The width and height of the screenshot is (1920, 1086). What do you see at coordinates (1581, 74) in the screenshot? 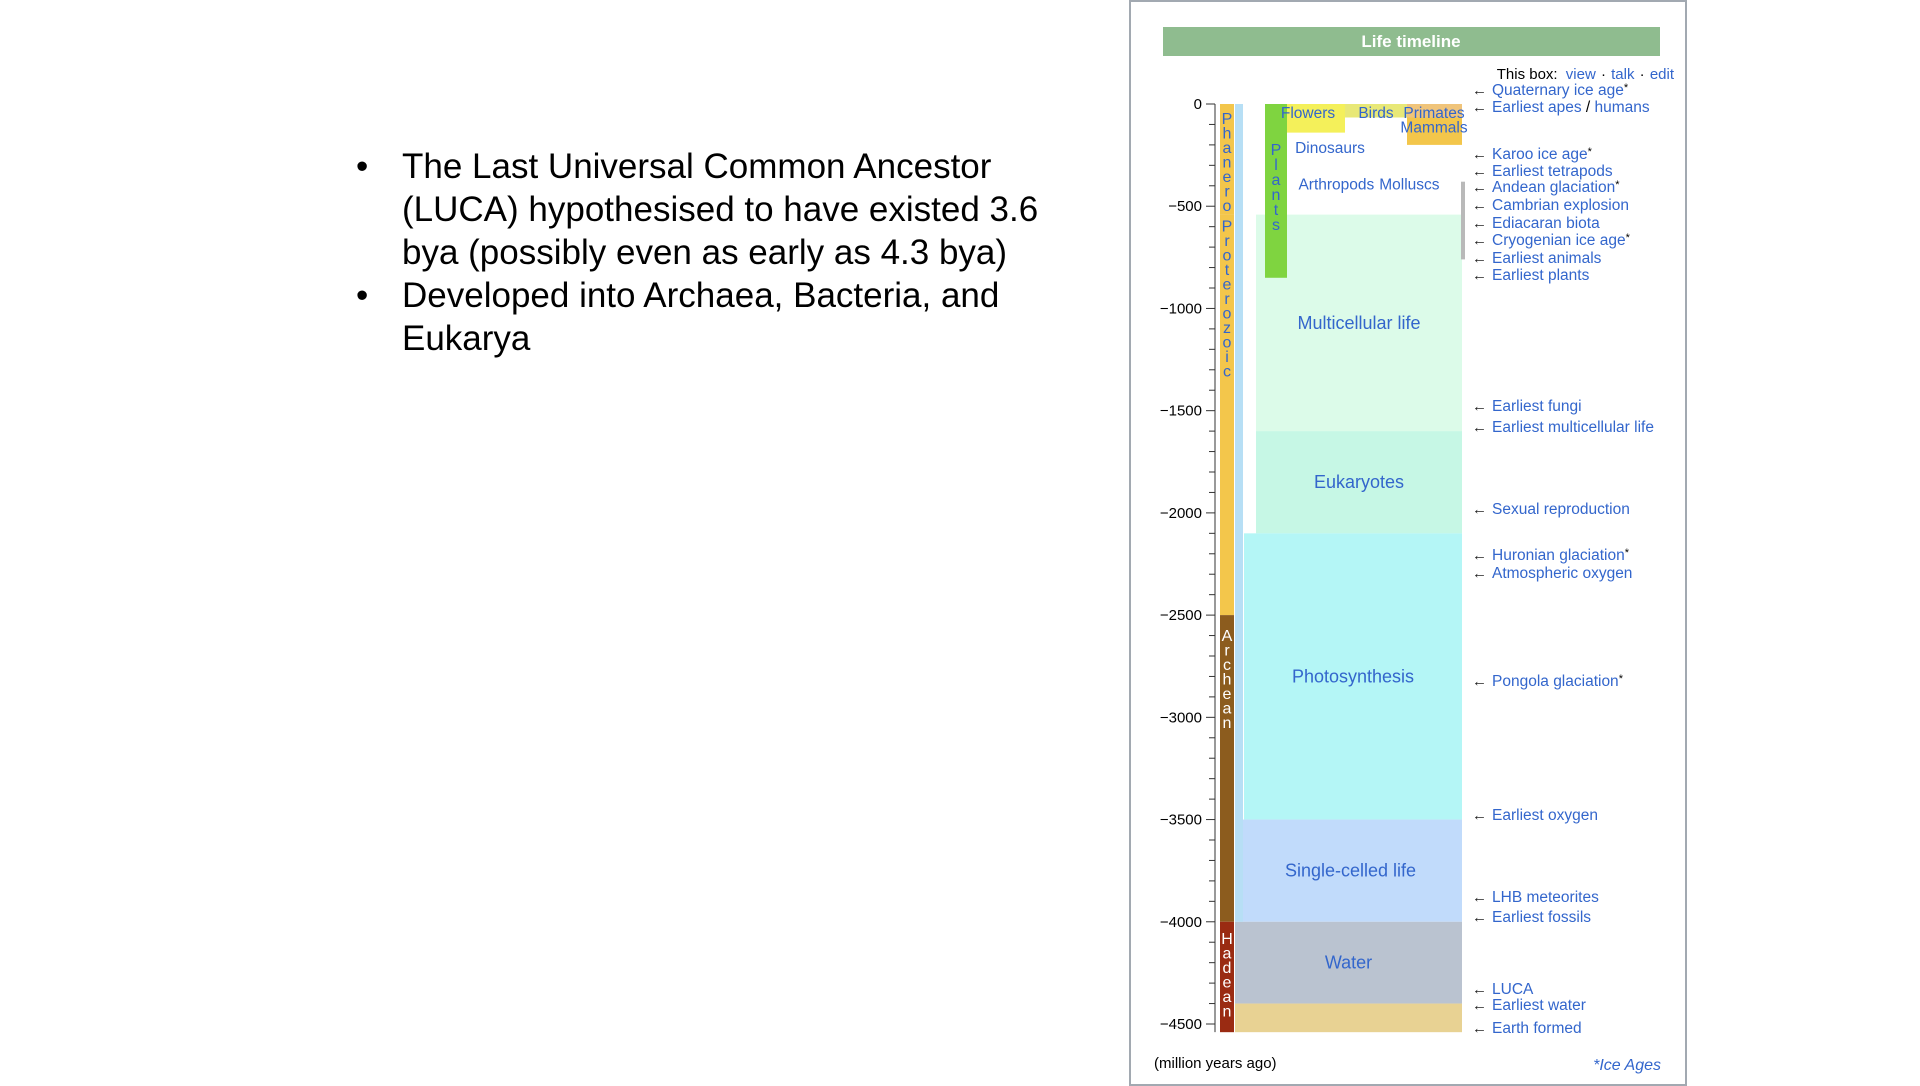
I see `view-link: view` at bounding box center [1581, 74].